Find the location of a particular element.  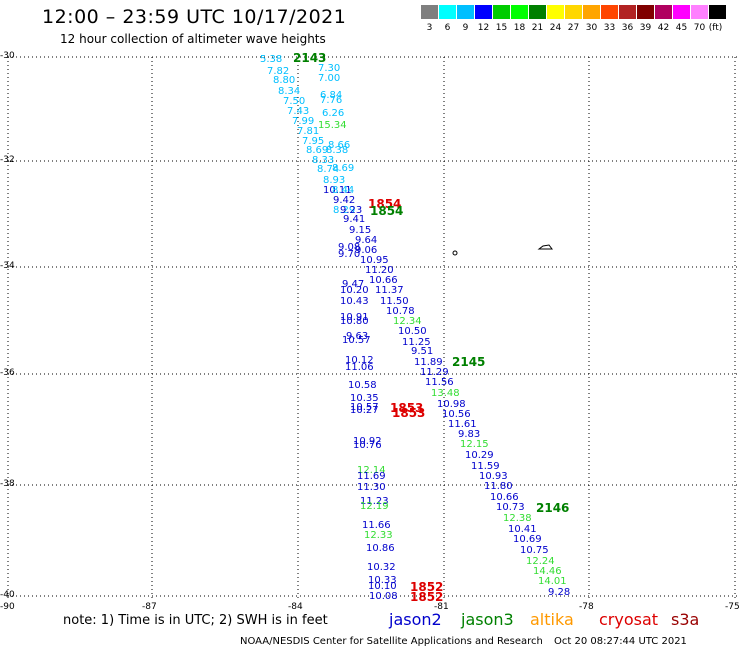

wave-height-value: 9.64 is located at coordinates (366, 240).